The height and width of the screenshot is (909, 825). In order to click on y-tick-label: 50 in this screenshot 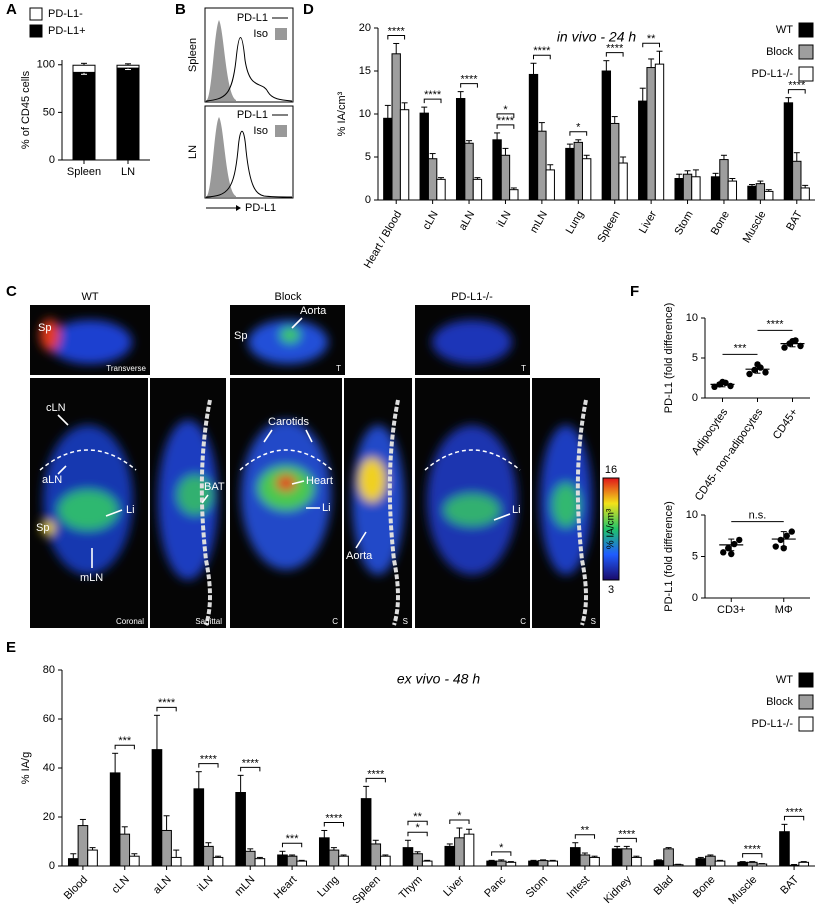, I will do `click(49, 112)`.